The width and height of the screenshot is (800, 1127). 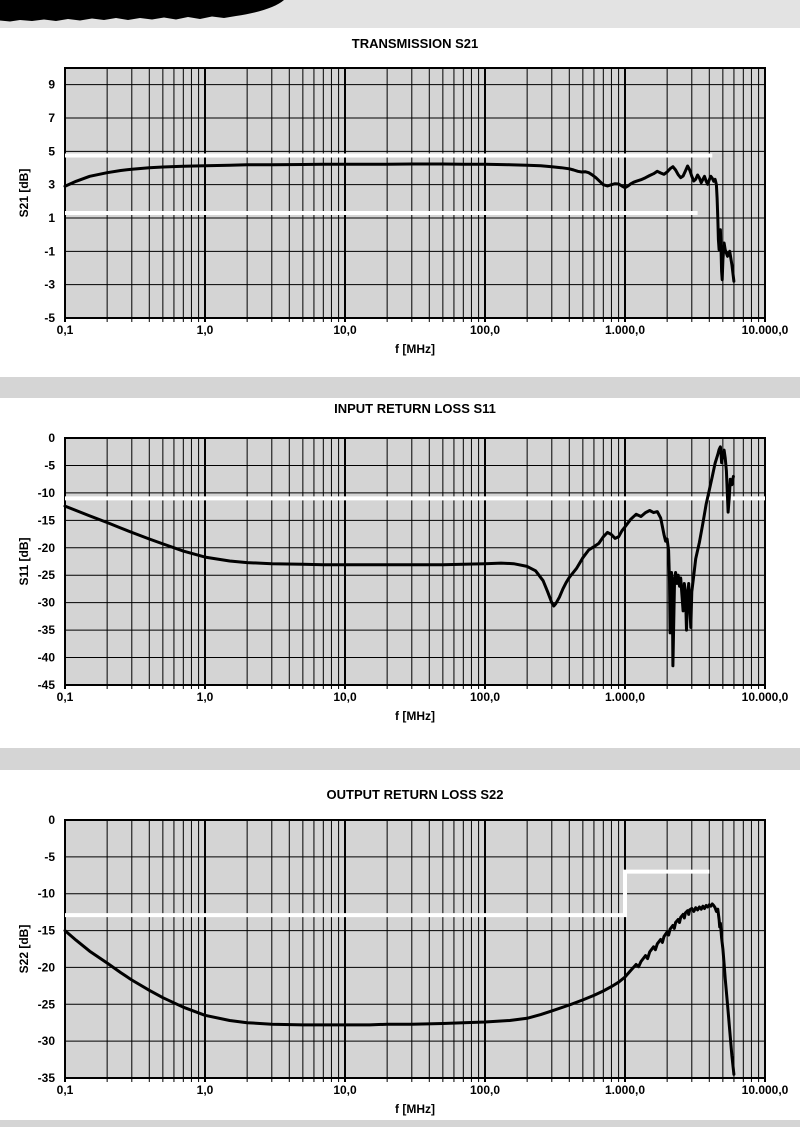 I want to click on s21-chart-title: TRANSMISSION S21, so click(x=415, y=43).